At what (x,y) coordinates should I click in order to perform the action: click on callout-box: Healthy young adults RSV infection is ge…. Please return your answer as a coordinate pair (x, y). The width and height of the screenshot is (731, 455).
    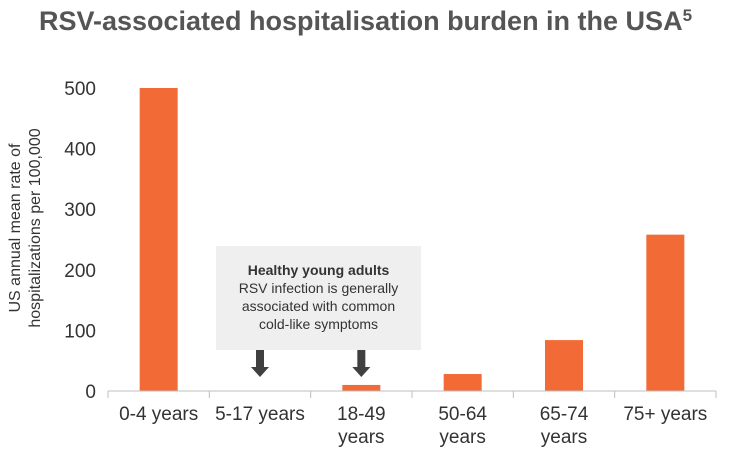
    Looking at the image, I should click on (318, 298).